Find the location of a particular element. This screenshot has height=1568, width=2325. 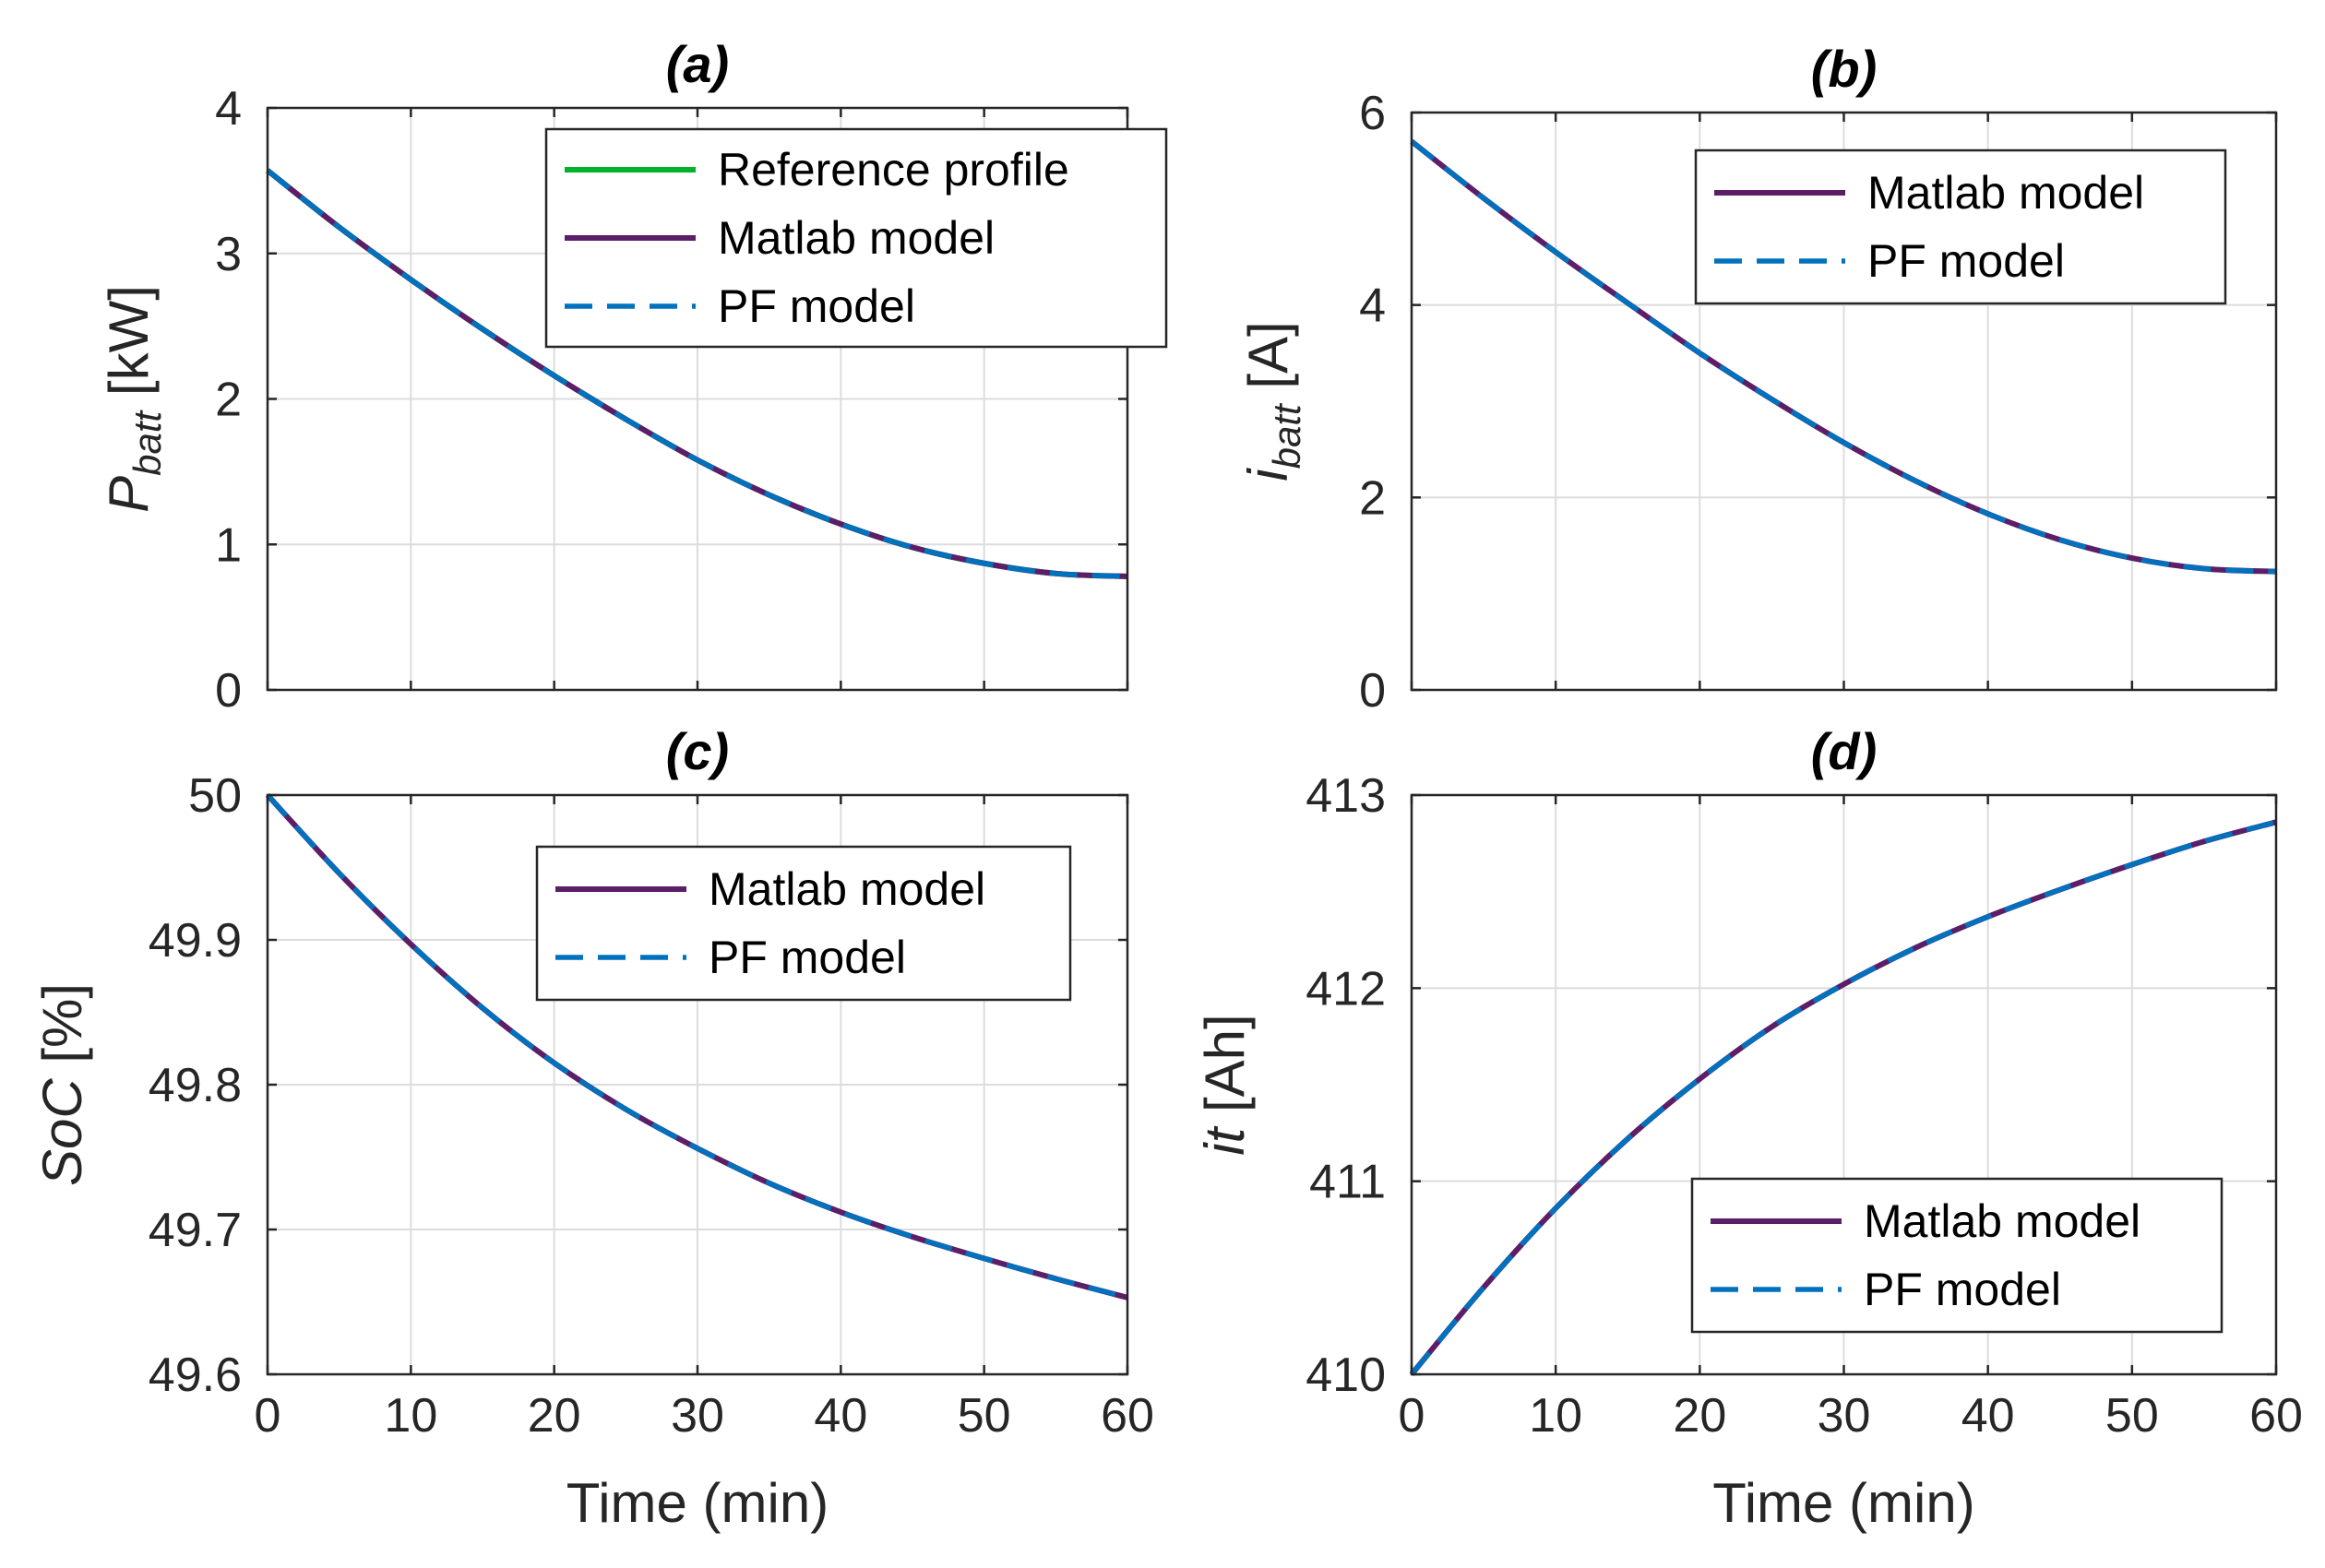

y-axis-label: SoC [%] is located at coordinates (62, 1084).